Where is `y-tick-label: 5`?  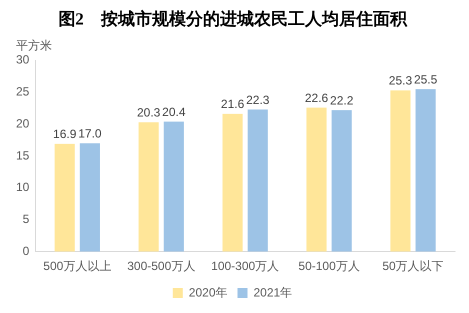 y-tick-label: 5 is located at coordinates (26, 219).